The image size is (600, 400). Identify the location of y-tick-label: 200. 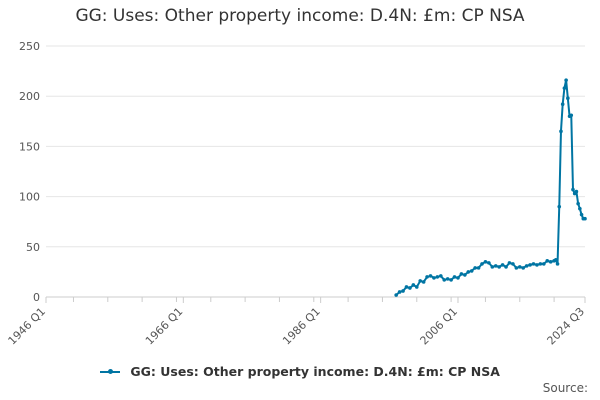
(29, 96).